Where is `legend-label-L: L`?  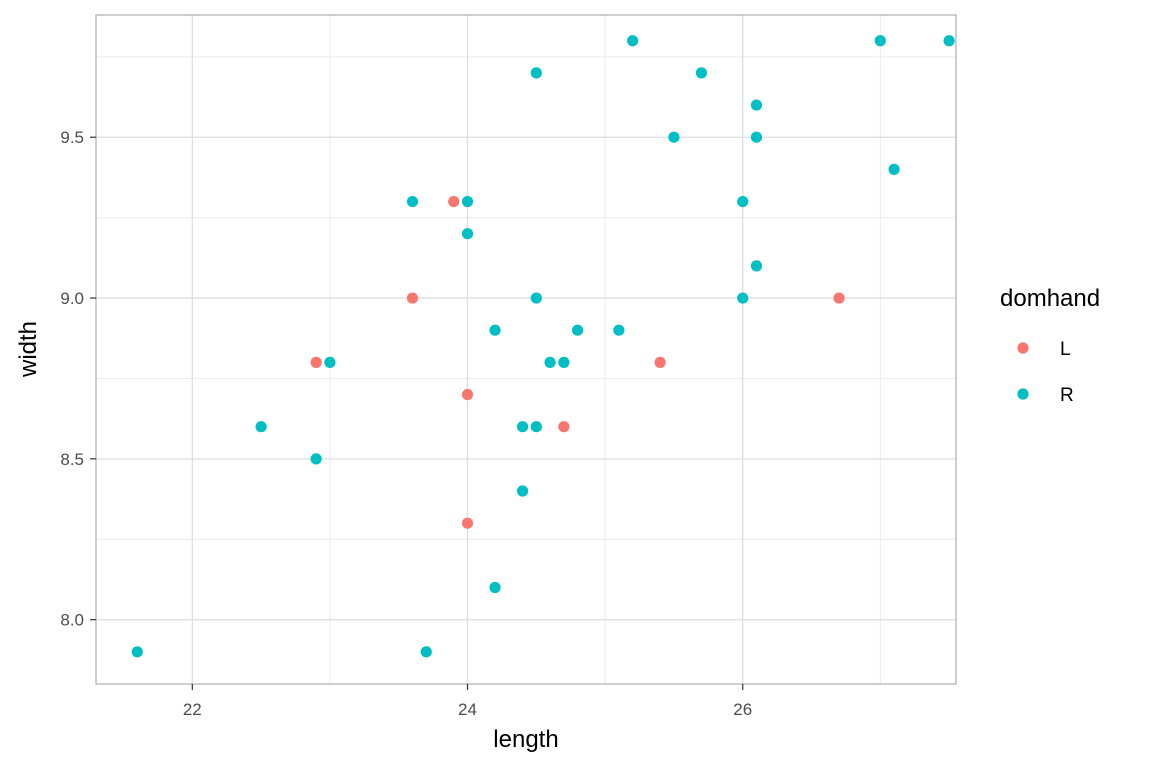
legend-label-L: L is located at coordinates (1065, 349).